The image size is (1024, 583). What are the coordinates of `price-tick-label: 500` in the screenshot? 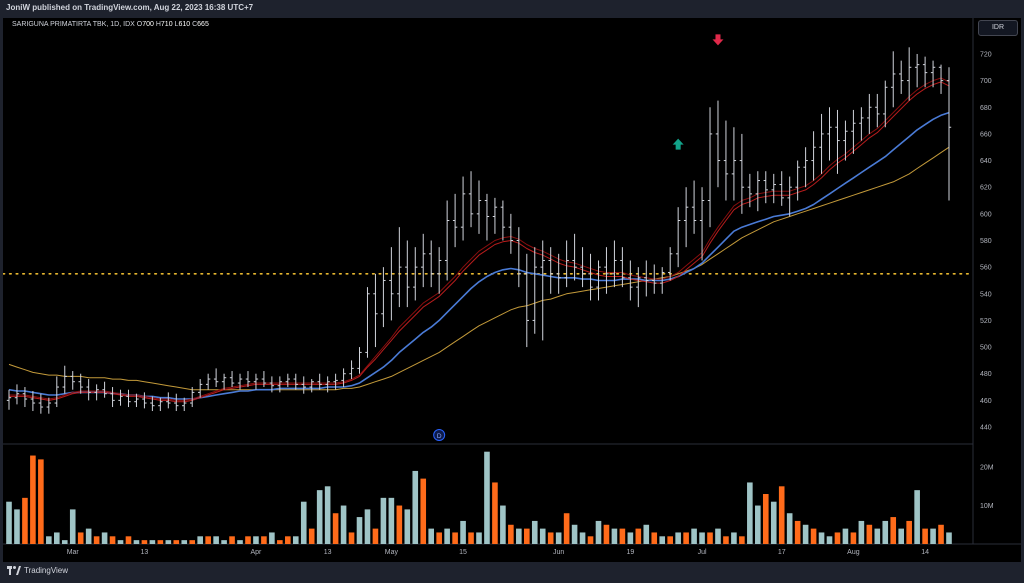 It's located at (986, 348).